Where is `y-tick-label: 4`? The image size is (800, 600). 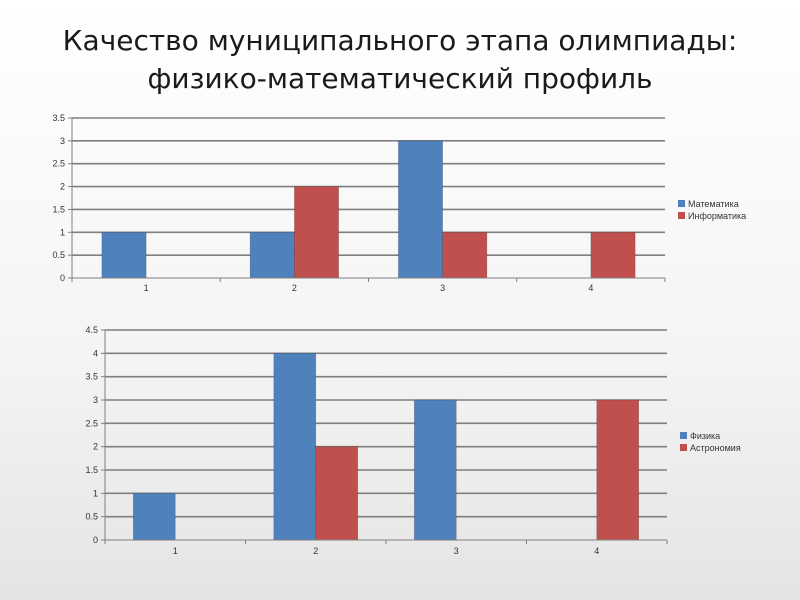 y-tick-label: 4 is located at coordinates (95, 353).